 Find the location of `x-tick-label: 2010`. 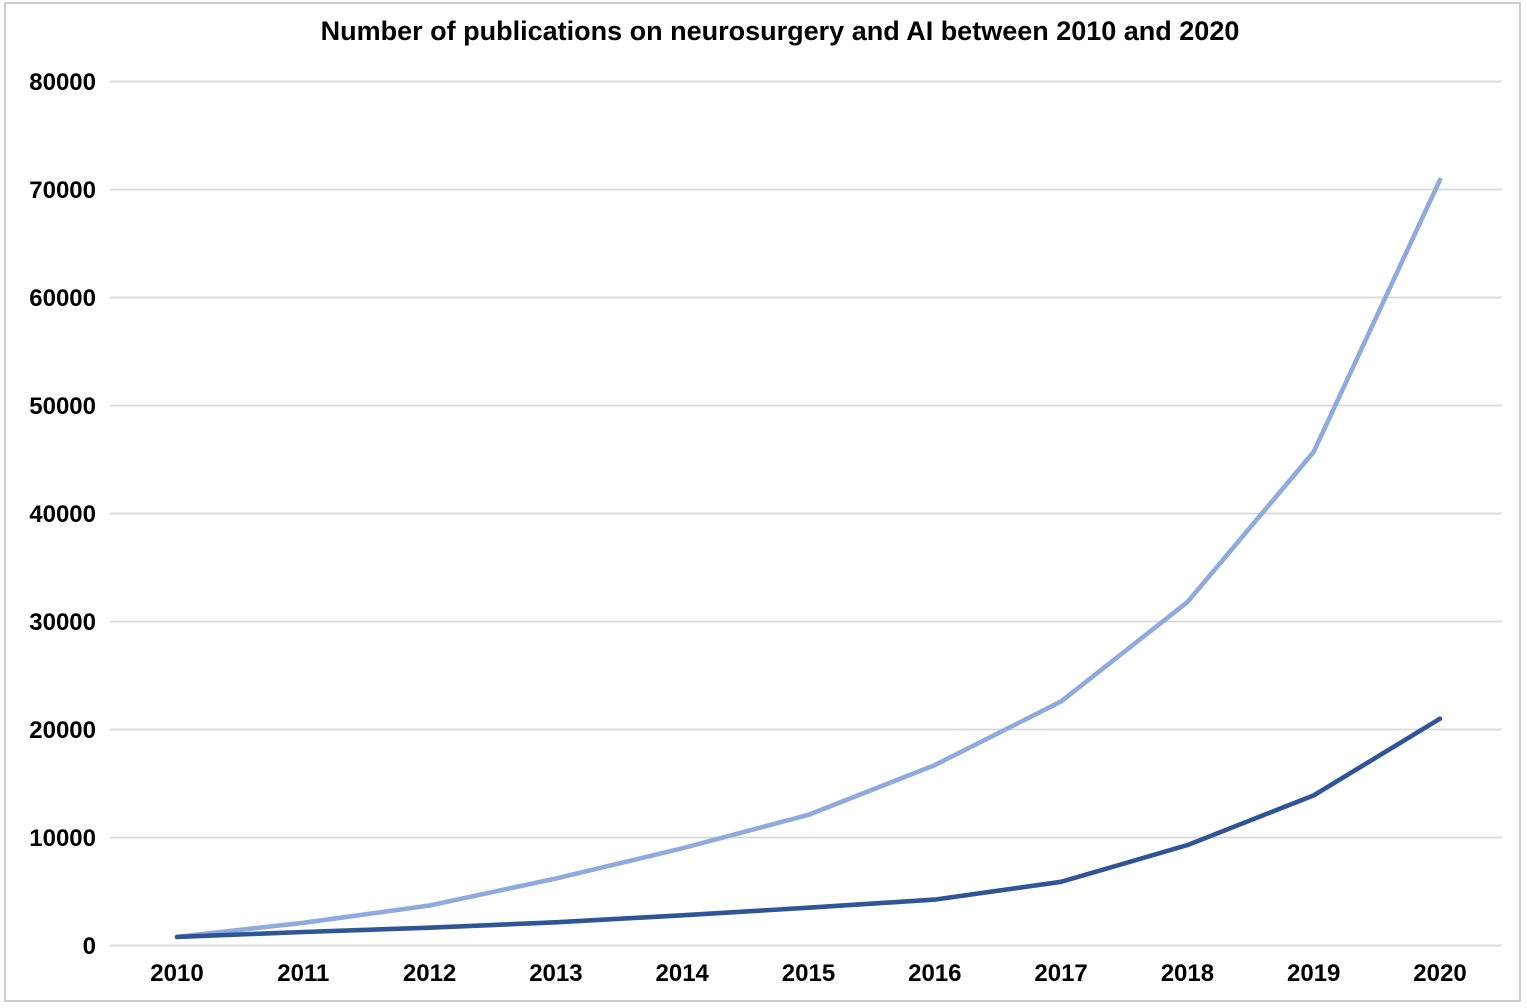

x-tick-label: 2010 is located at coordinates (176, 973).